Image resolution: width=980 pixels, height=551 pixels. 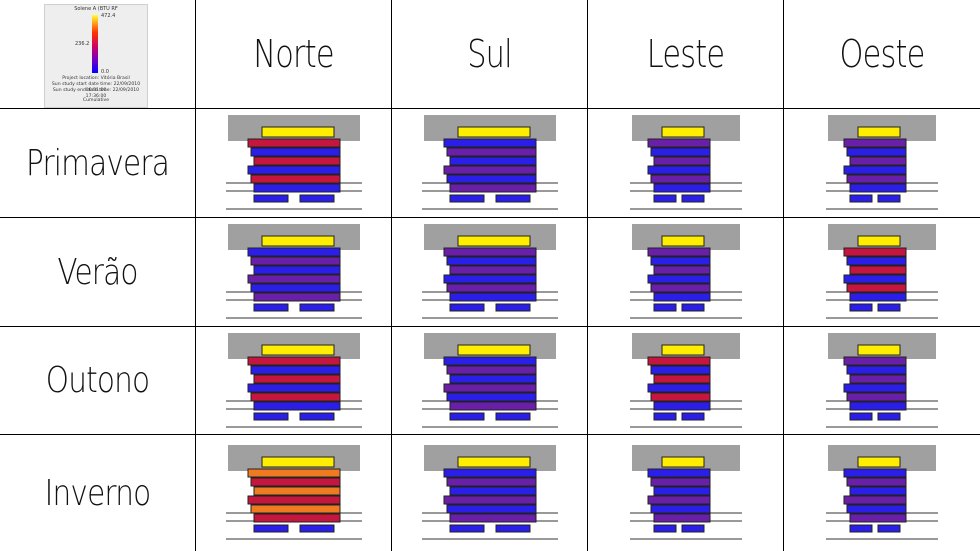 I want to click on simulation-image-primavera-oeste, so click(x=882, y=162).